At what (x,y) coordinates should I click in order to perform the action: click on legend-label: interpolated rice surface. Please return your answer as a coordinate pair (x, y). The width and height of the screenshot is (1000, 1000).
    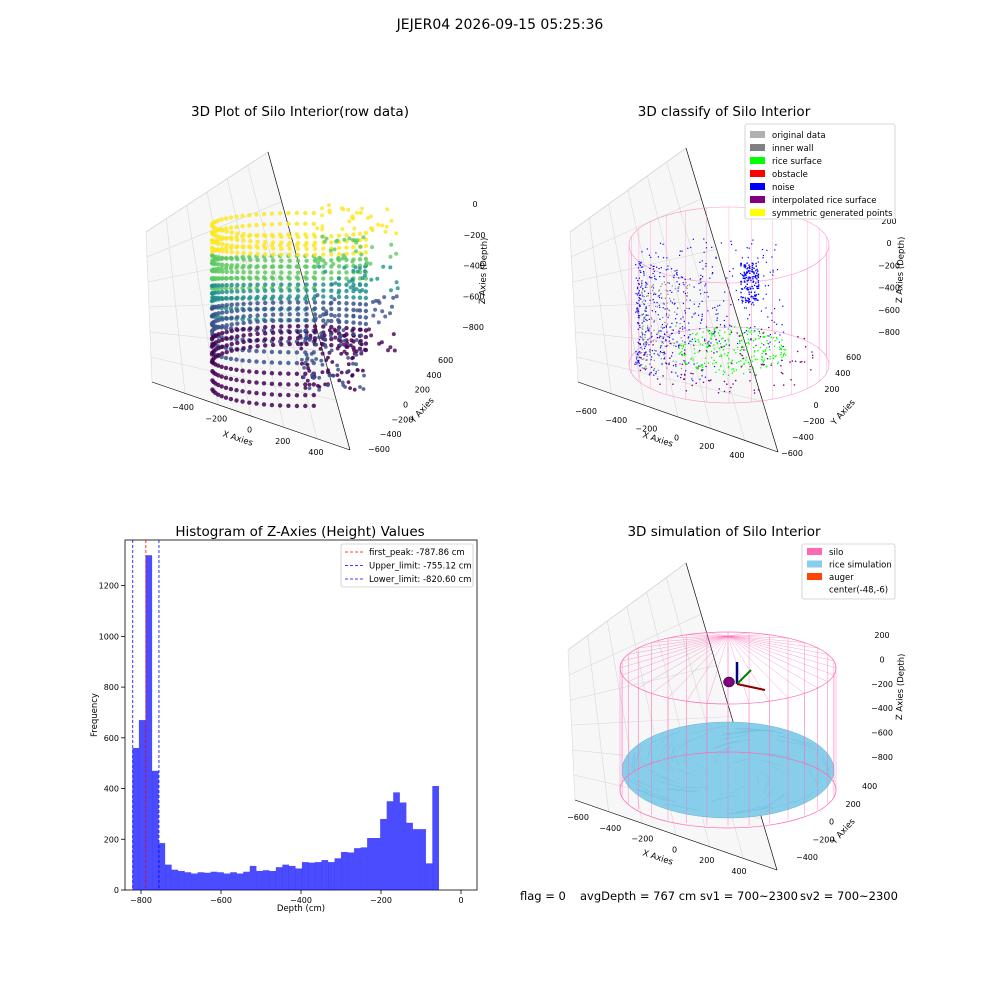
    Looking at the image, I should click on (824, 201).